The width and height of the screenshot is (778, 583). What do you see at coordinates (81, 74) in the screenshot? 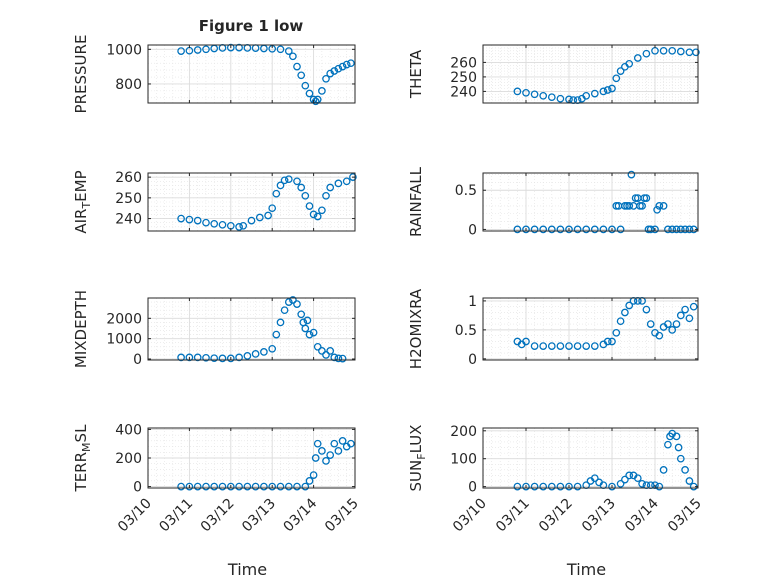
I see `y-axis-label: PRESSURE` at bounding box center [81, 74].